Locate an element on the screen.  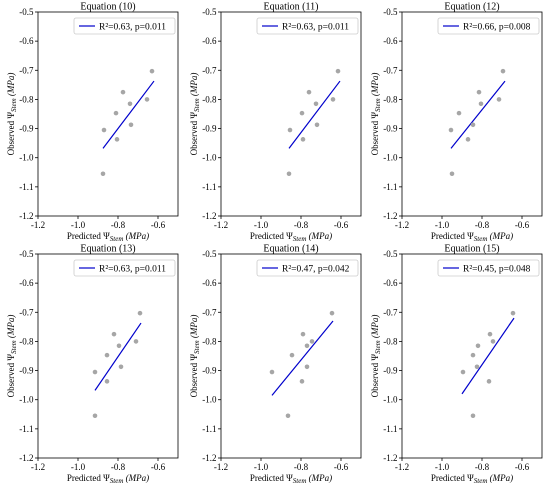
legend-label: R²=0.66, p=0.008 is located at coordinates (497, 27).